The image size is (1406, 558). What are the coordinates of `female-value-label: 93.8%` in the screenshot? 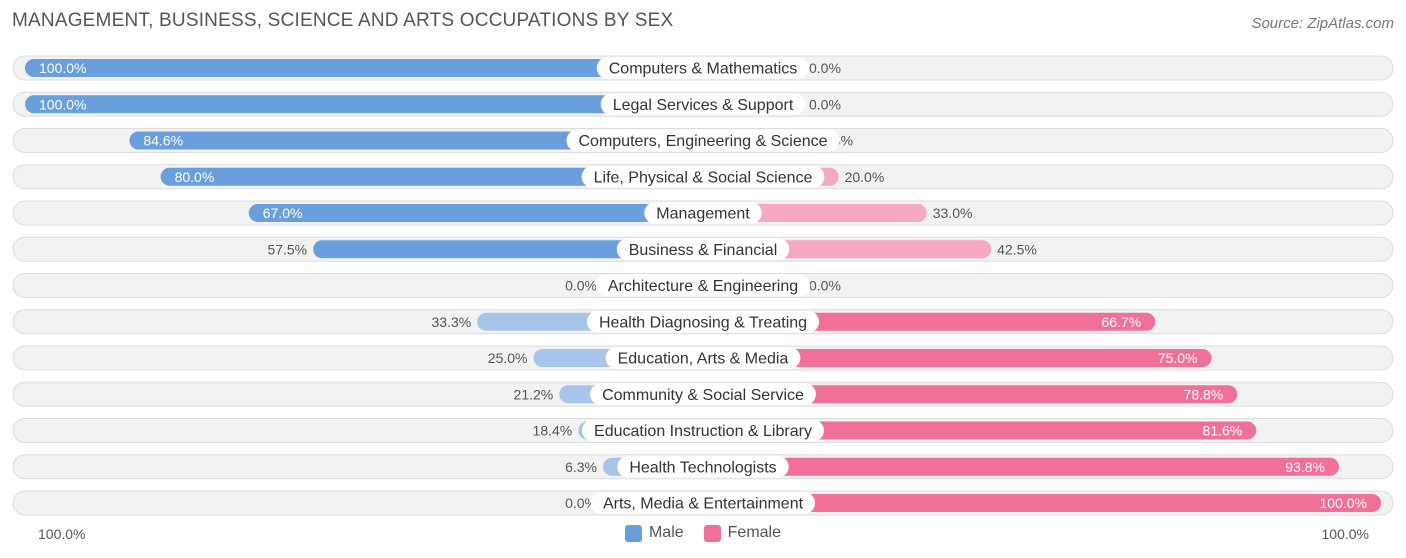 It's located at (1305, 467).